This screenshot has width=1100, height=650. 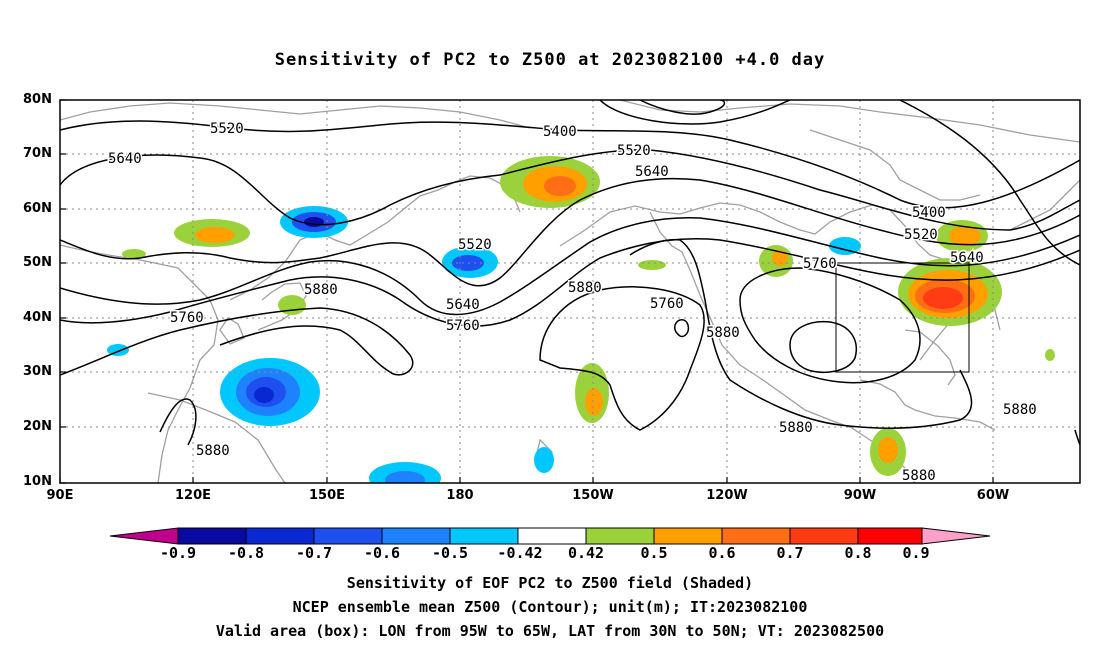 What do you see at coordinates (37, 317) in the screenshot?
I see `lat-tick-label: 40N` at bounding box center [37, 317].